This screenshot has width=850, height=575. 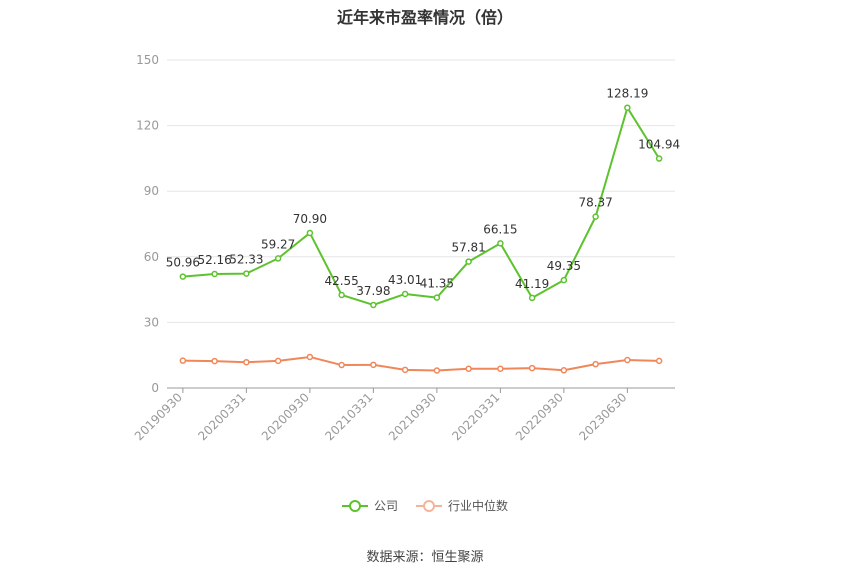 What do you see at coordinates (468, 248) in the screenshot?
I see `company-data-label: 57.81` at bounding box center [468, 248].